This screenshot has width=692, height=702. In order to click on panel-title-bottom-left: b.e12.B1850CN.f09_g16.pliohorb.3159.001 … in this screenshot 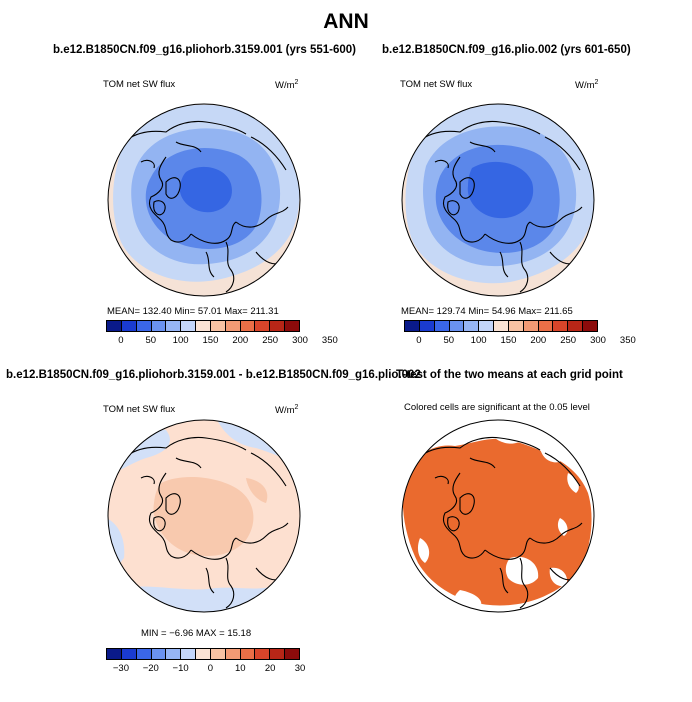, I will do `click(213, 375)`.